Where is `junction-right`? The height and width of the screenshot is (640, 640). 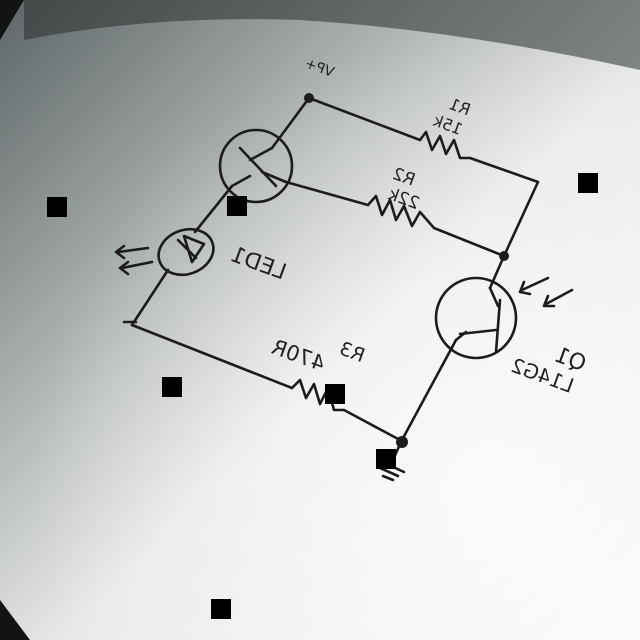 junction-right is located at coordinates (504, 256).